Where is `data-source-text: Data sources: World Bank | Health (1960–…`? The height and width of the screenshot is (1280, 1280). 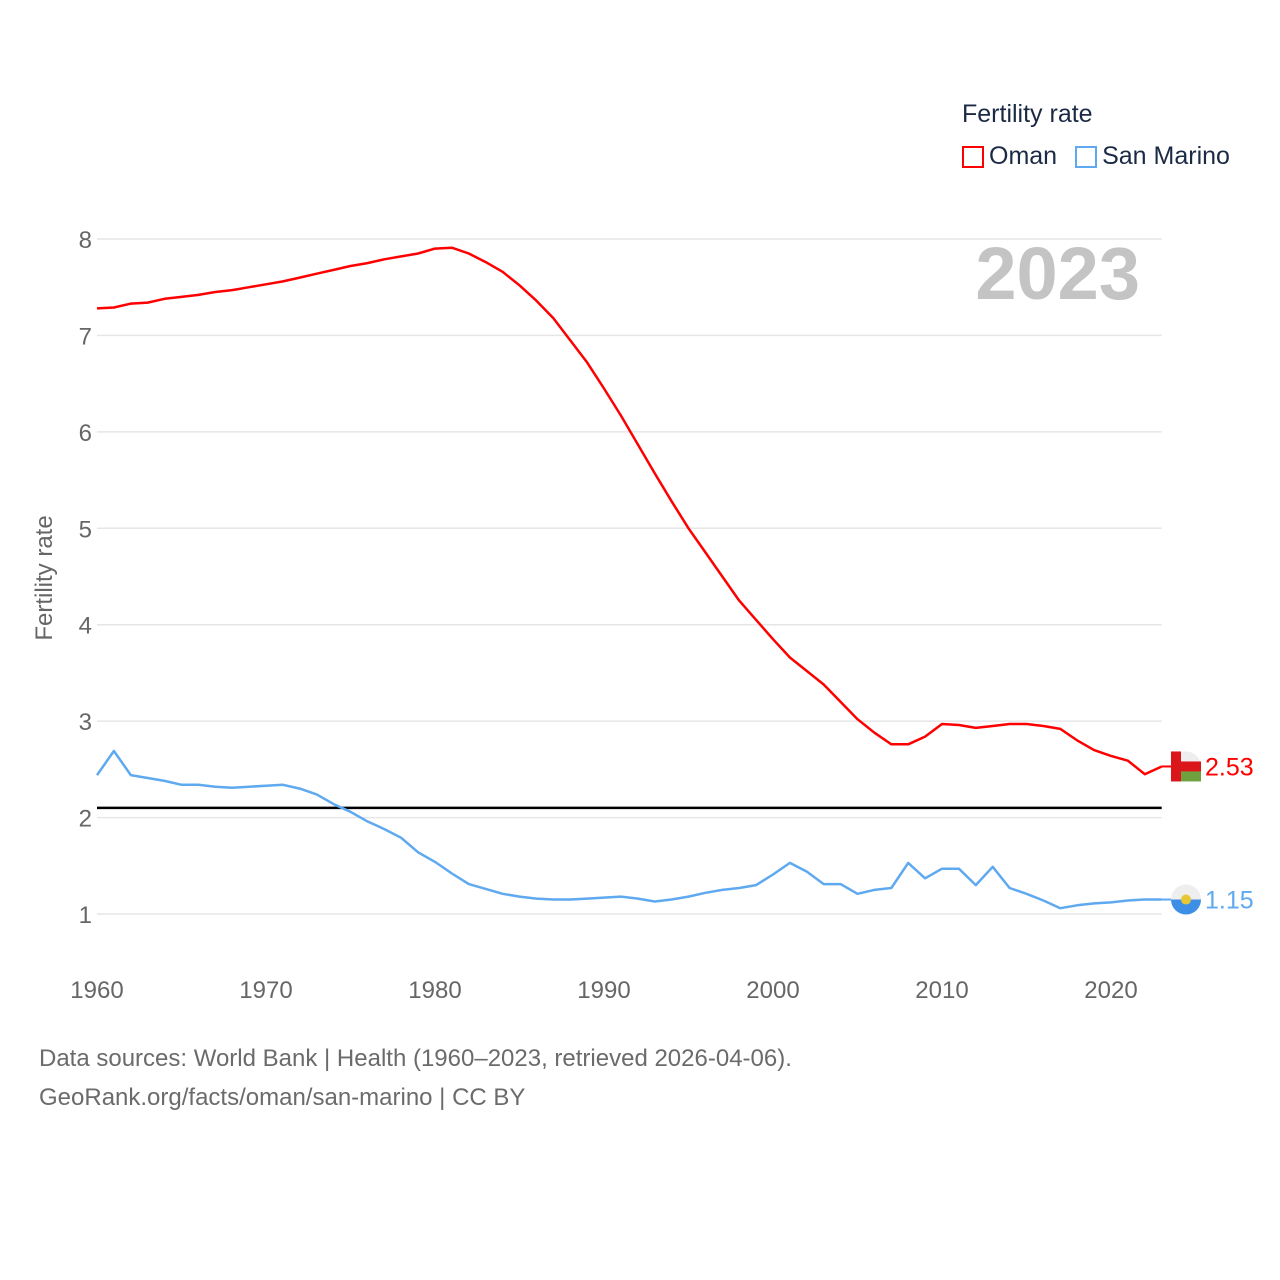
data-source-text: Data sources: World Bank | Health (1960–… is located at coordinates (415, 1058).